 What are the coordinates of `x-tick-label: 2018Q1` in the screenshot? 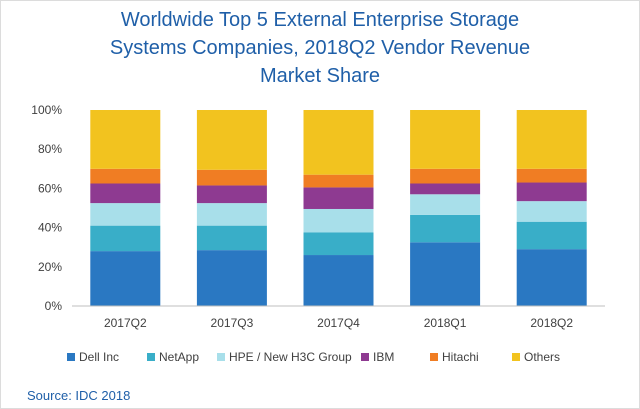 It's located at (445, 323).